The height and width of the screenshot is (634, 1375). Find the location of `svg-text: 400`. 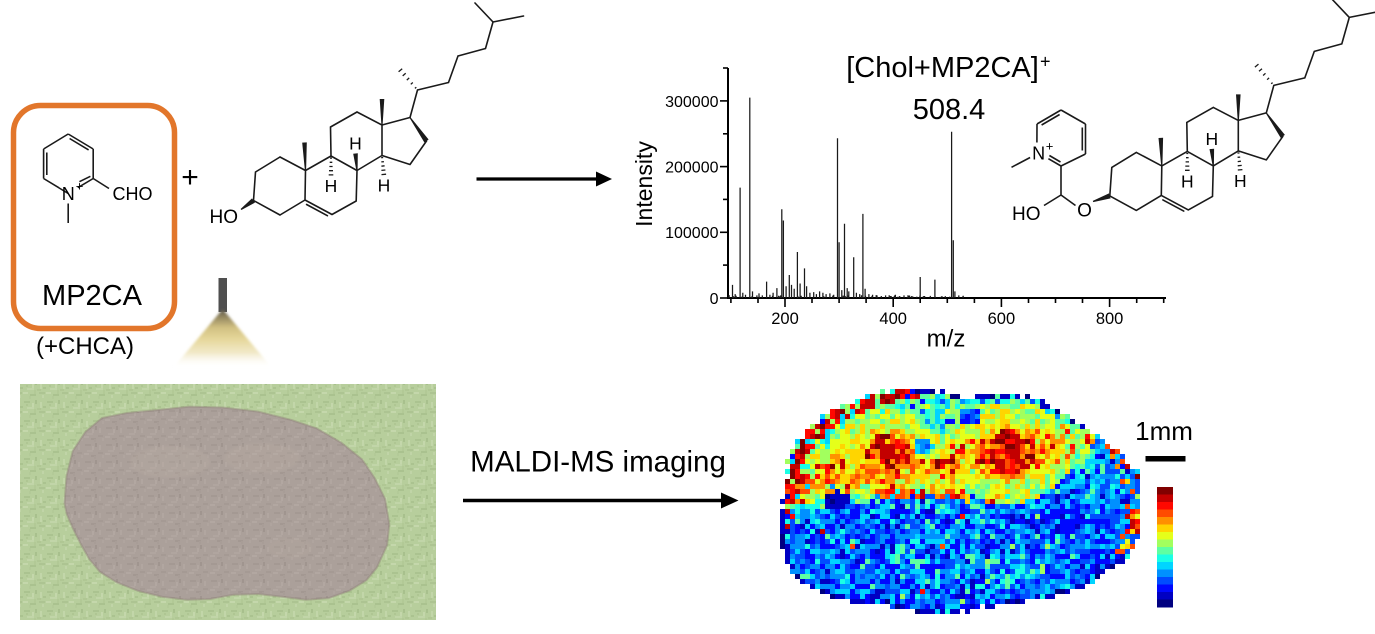

svg-text: 400 is located at coordinates (893, 319).